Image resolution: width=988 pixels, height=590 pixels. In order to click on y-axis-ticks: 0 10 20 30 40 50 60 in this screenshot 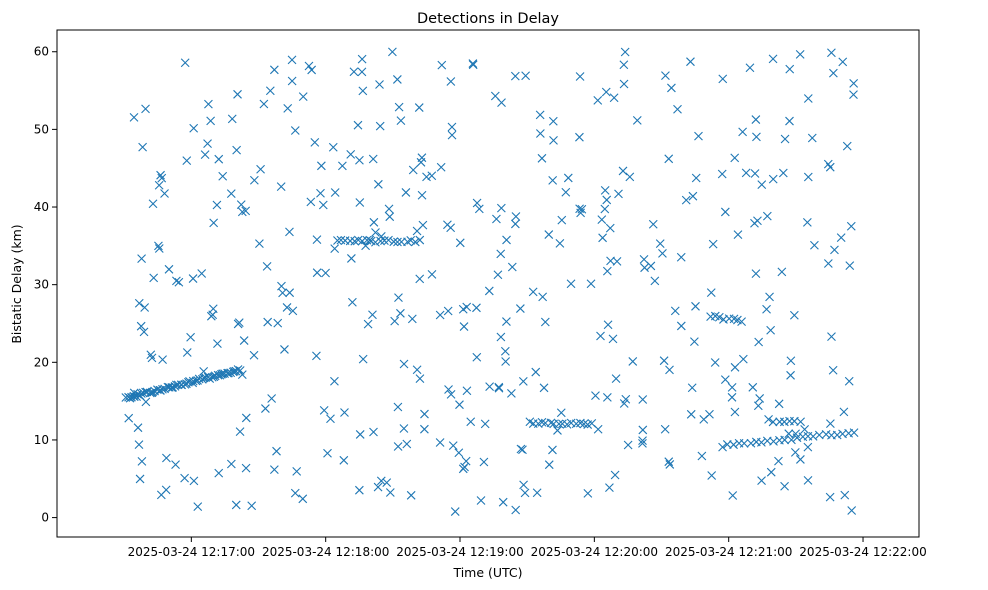, I will do `click(45, 285)`.